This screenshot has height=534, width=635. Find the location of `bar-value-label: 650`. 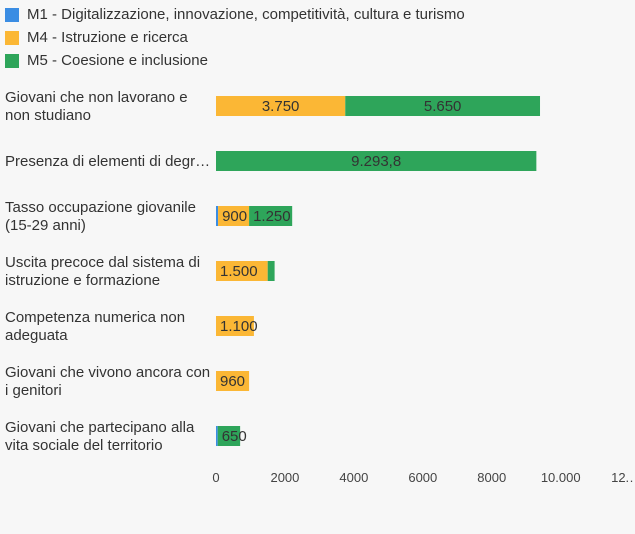

bar-value-label: 650 is located at coordinates (234, 436).